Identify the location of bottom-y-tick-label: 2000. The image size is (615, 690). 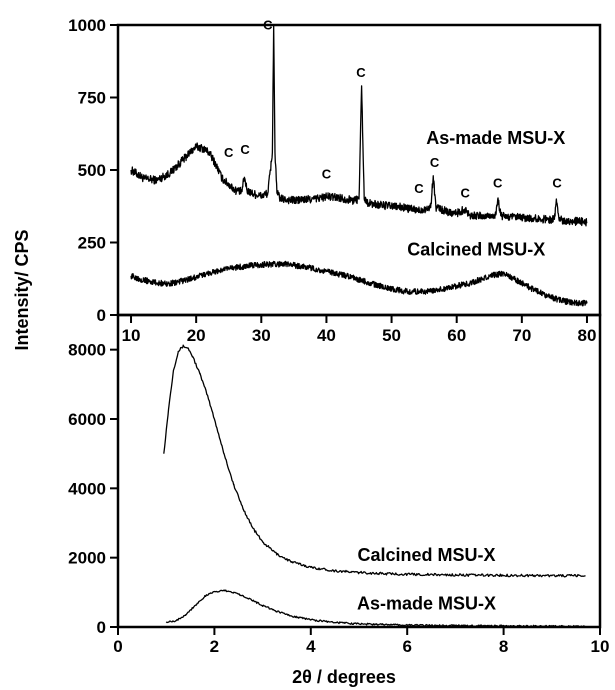
(87, 558).